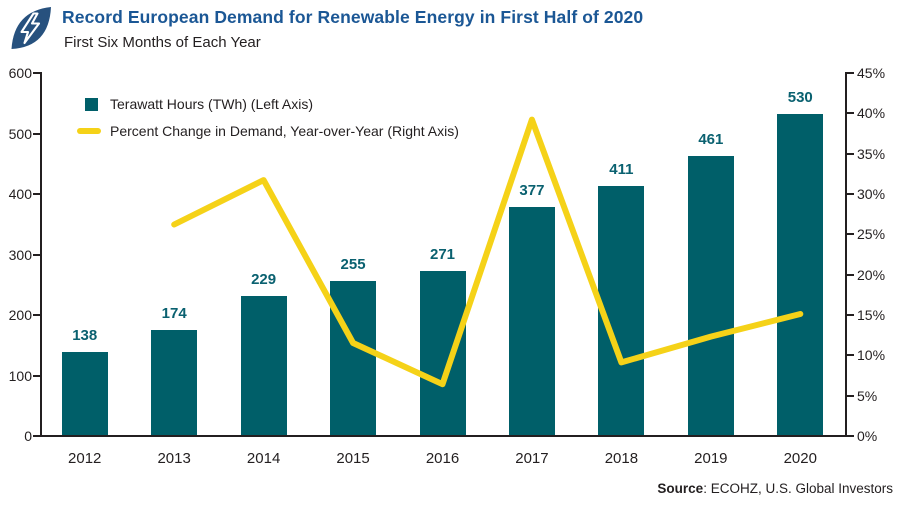 The image size is (900, 507). I want to click on x-axis-line, so click(446, 436).